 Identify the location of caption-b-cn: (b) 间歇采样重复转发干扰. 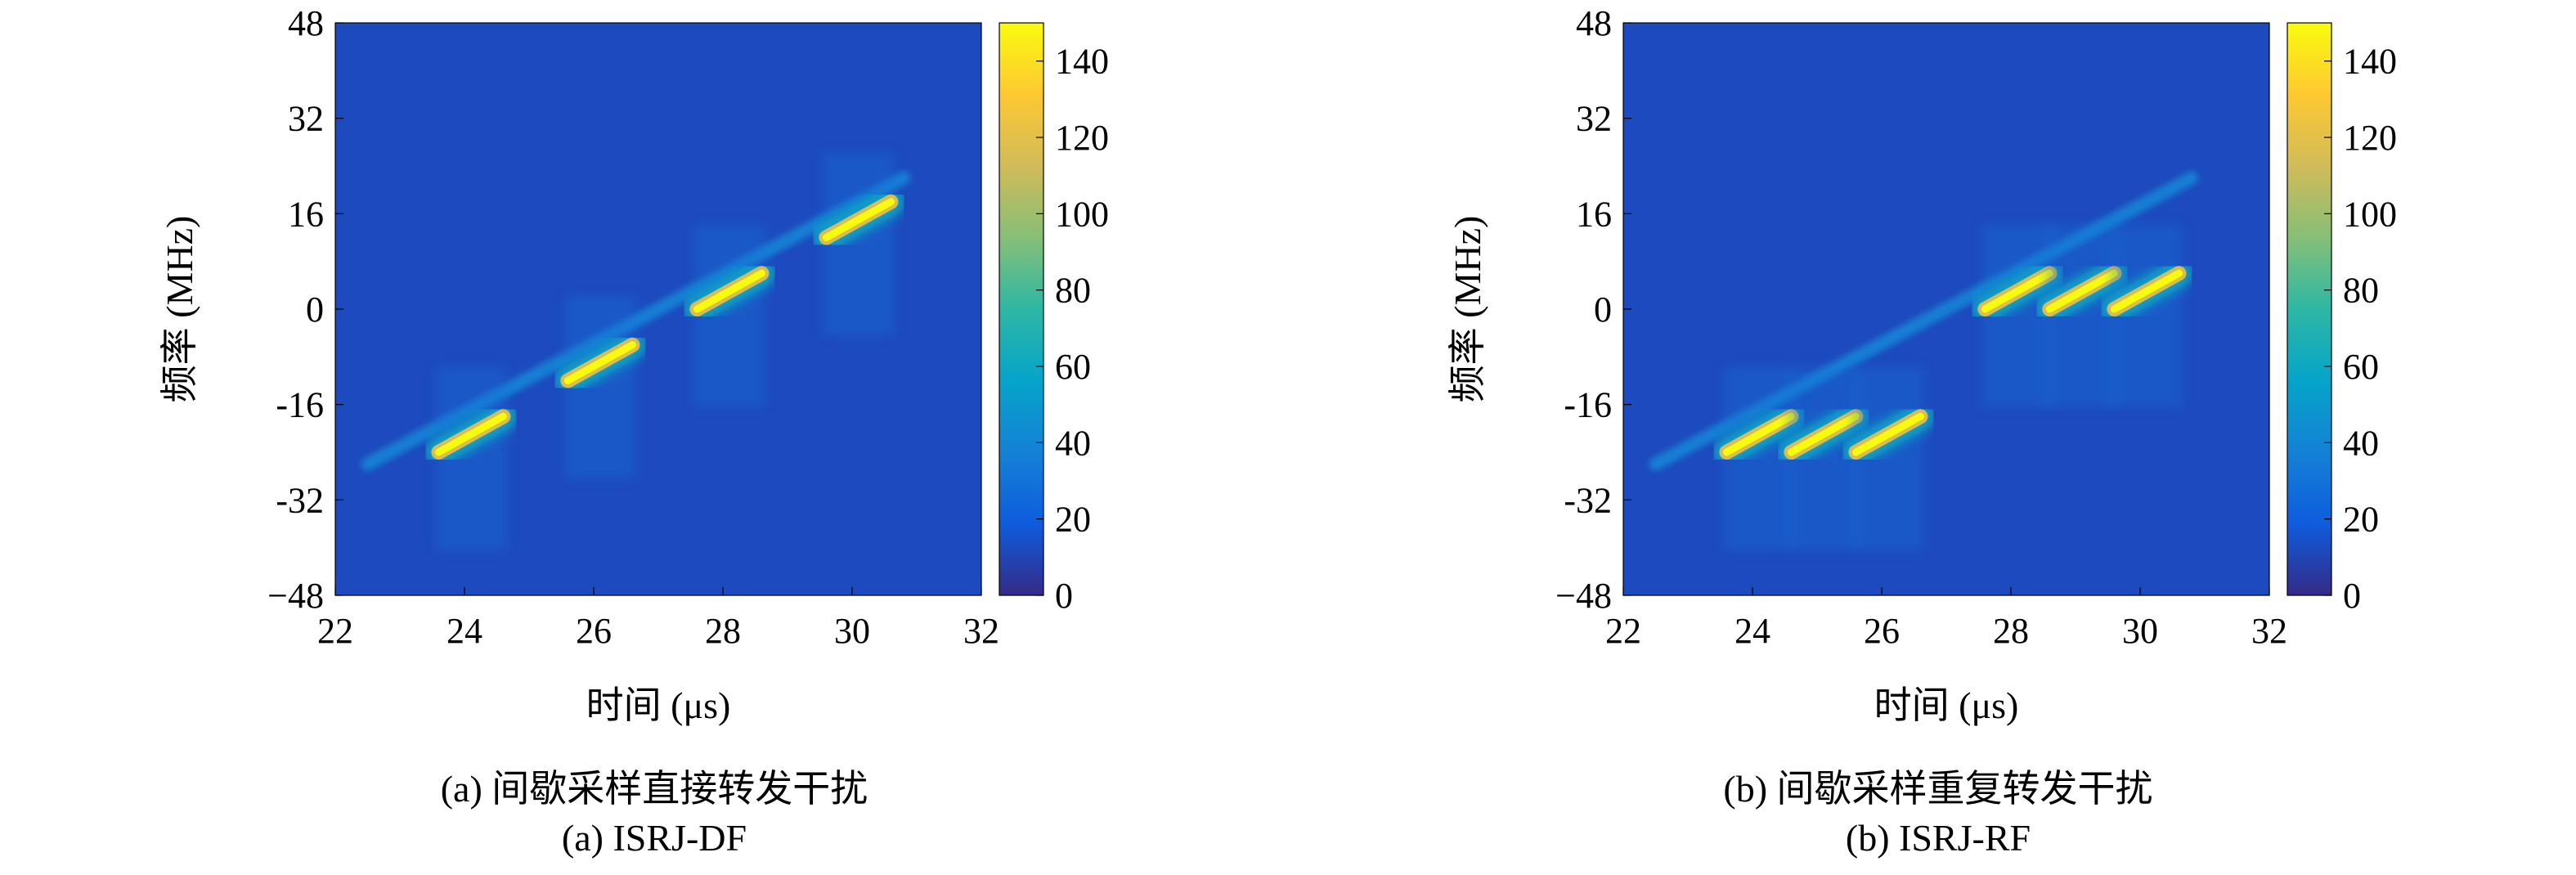
(1938, 789).